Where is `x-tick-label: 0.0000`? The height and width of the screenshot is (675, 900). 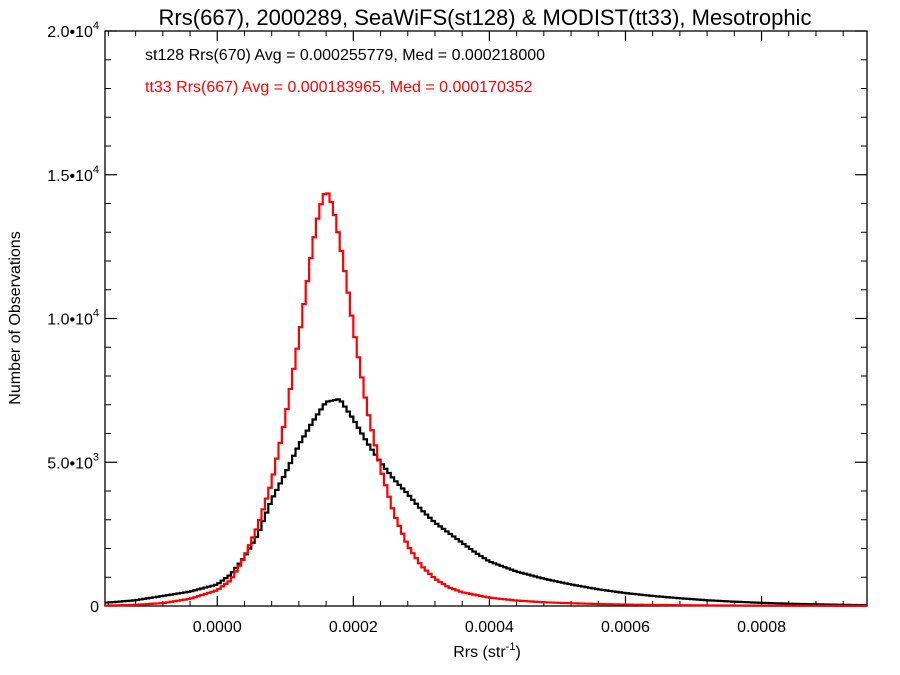
x-tick-label: 0.0000 is located at coordinates (217, 627).